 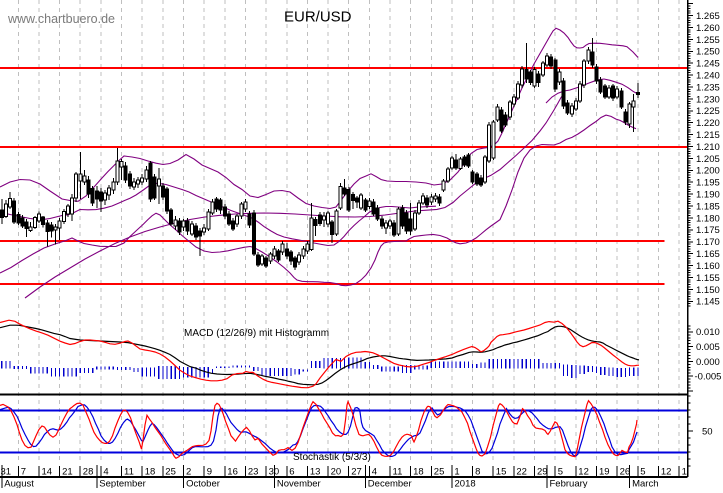 What do you see at coordinates (19, 484) in the screenshot?
I see `svg-text: August` at bounding box center [19, 484].